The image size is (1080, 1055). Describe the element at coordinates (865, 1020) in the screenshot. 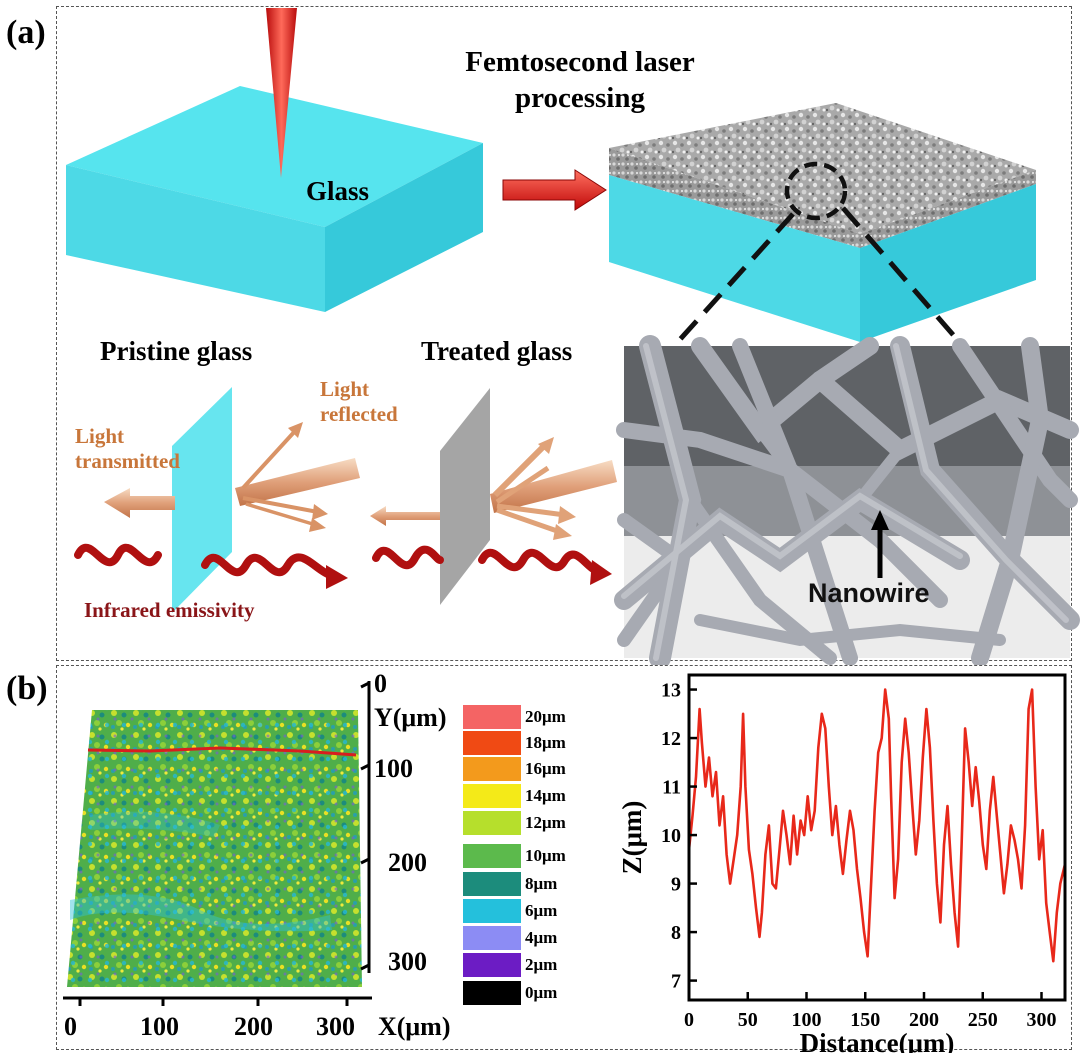

I see `x-tick-label-150: 150` at that location.